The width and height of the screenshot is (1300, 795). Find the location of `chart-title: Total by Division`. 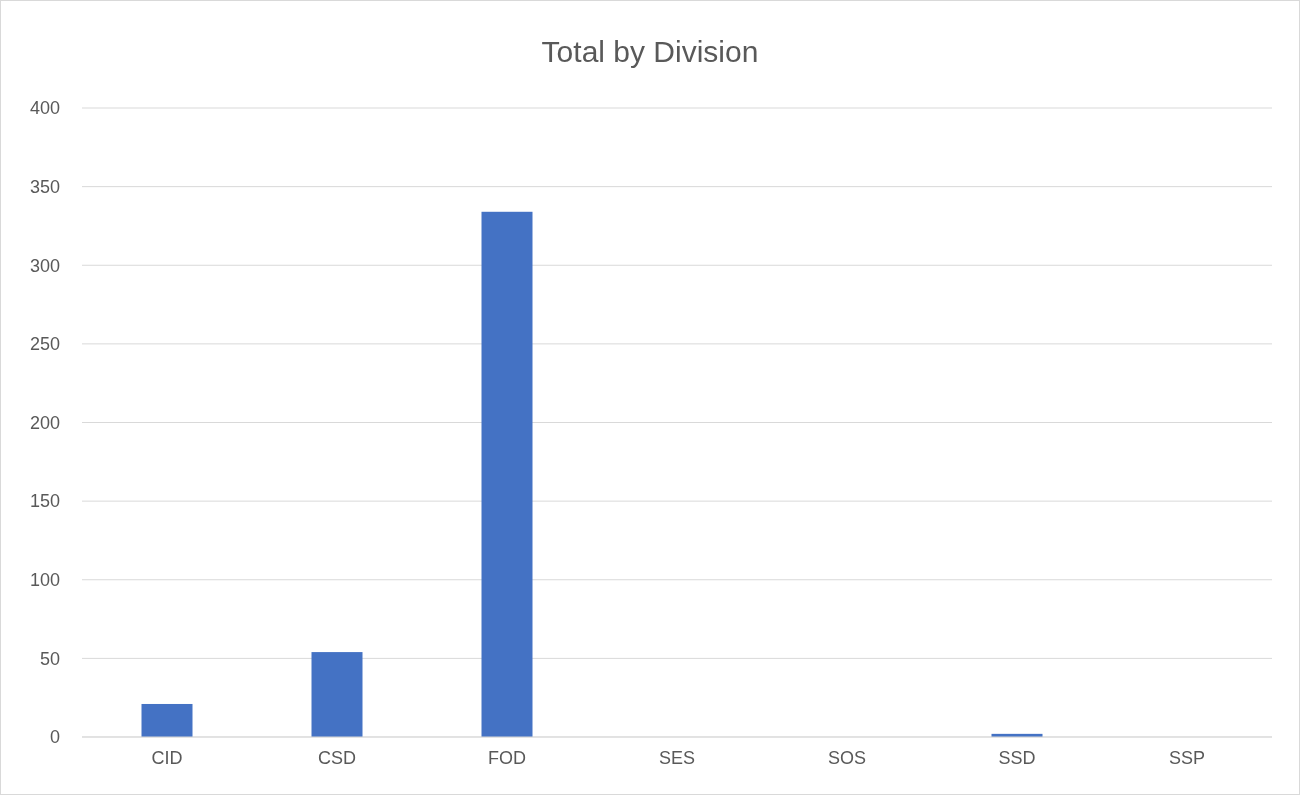

chart-title: Total by Division is located at coordinates (650, 51).